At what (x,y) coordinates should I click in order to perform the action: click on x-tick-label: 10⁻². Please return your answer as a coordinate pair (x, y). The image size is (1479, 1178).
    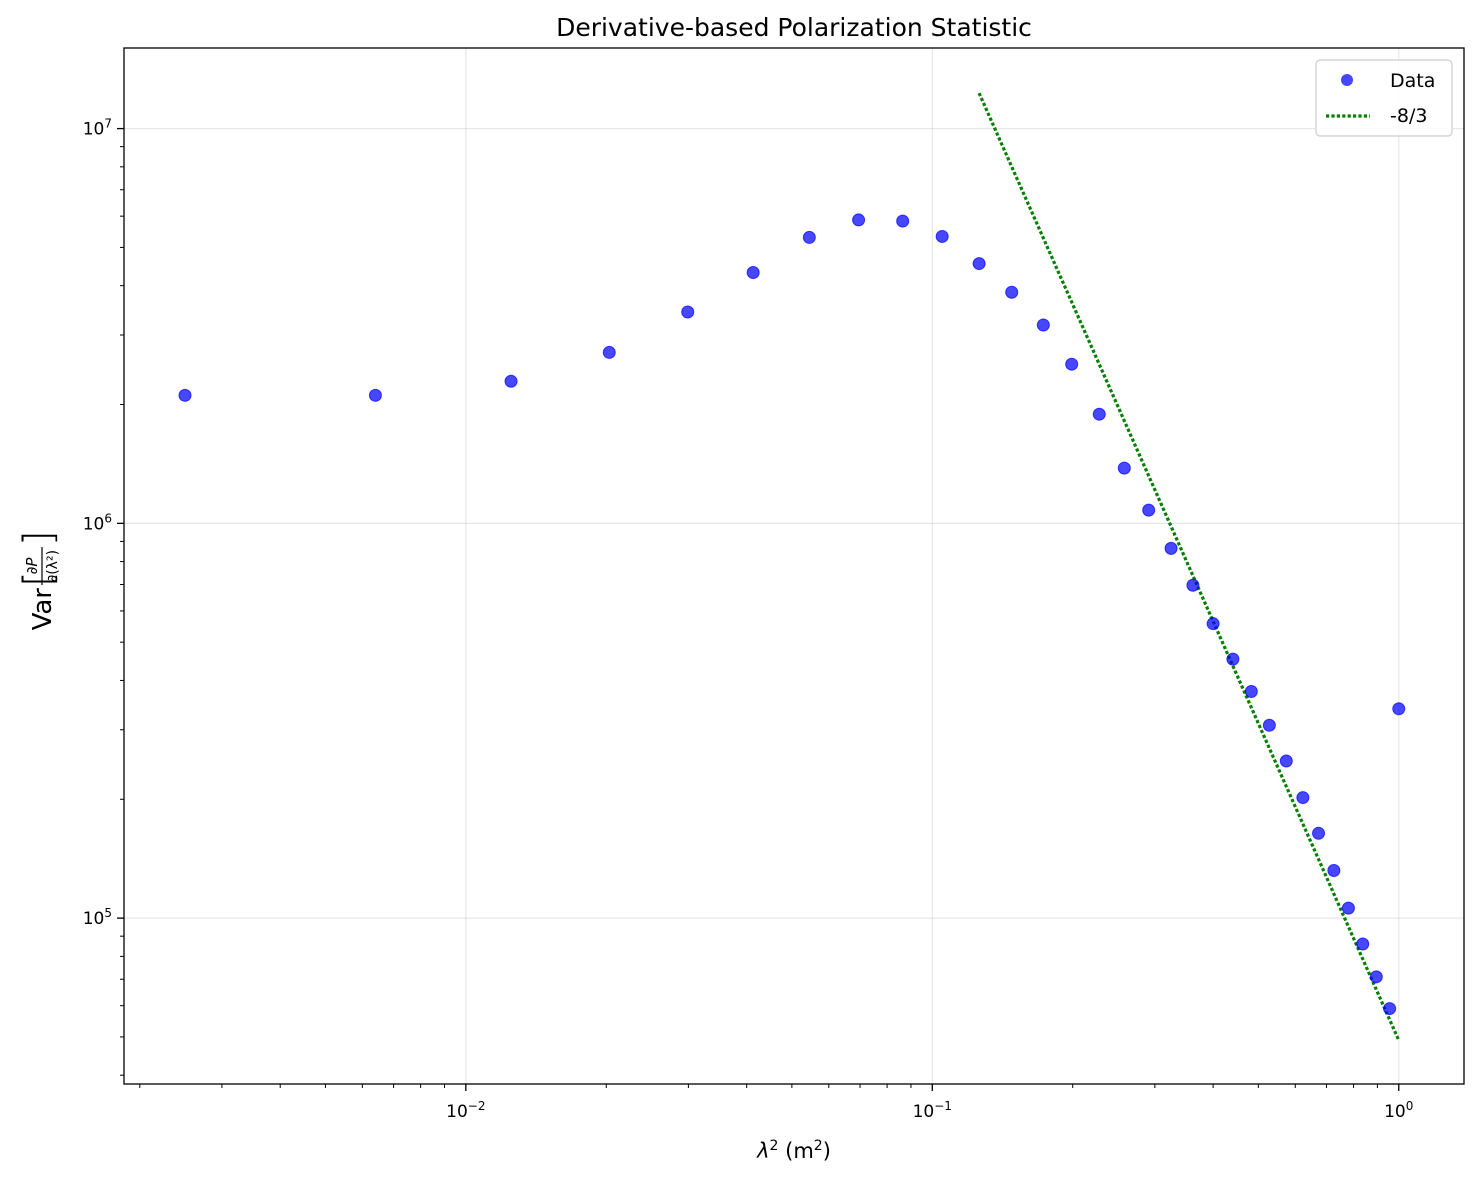
    Looking at the image, I should click on (465, 1110).